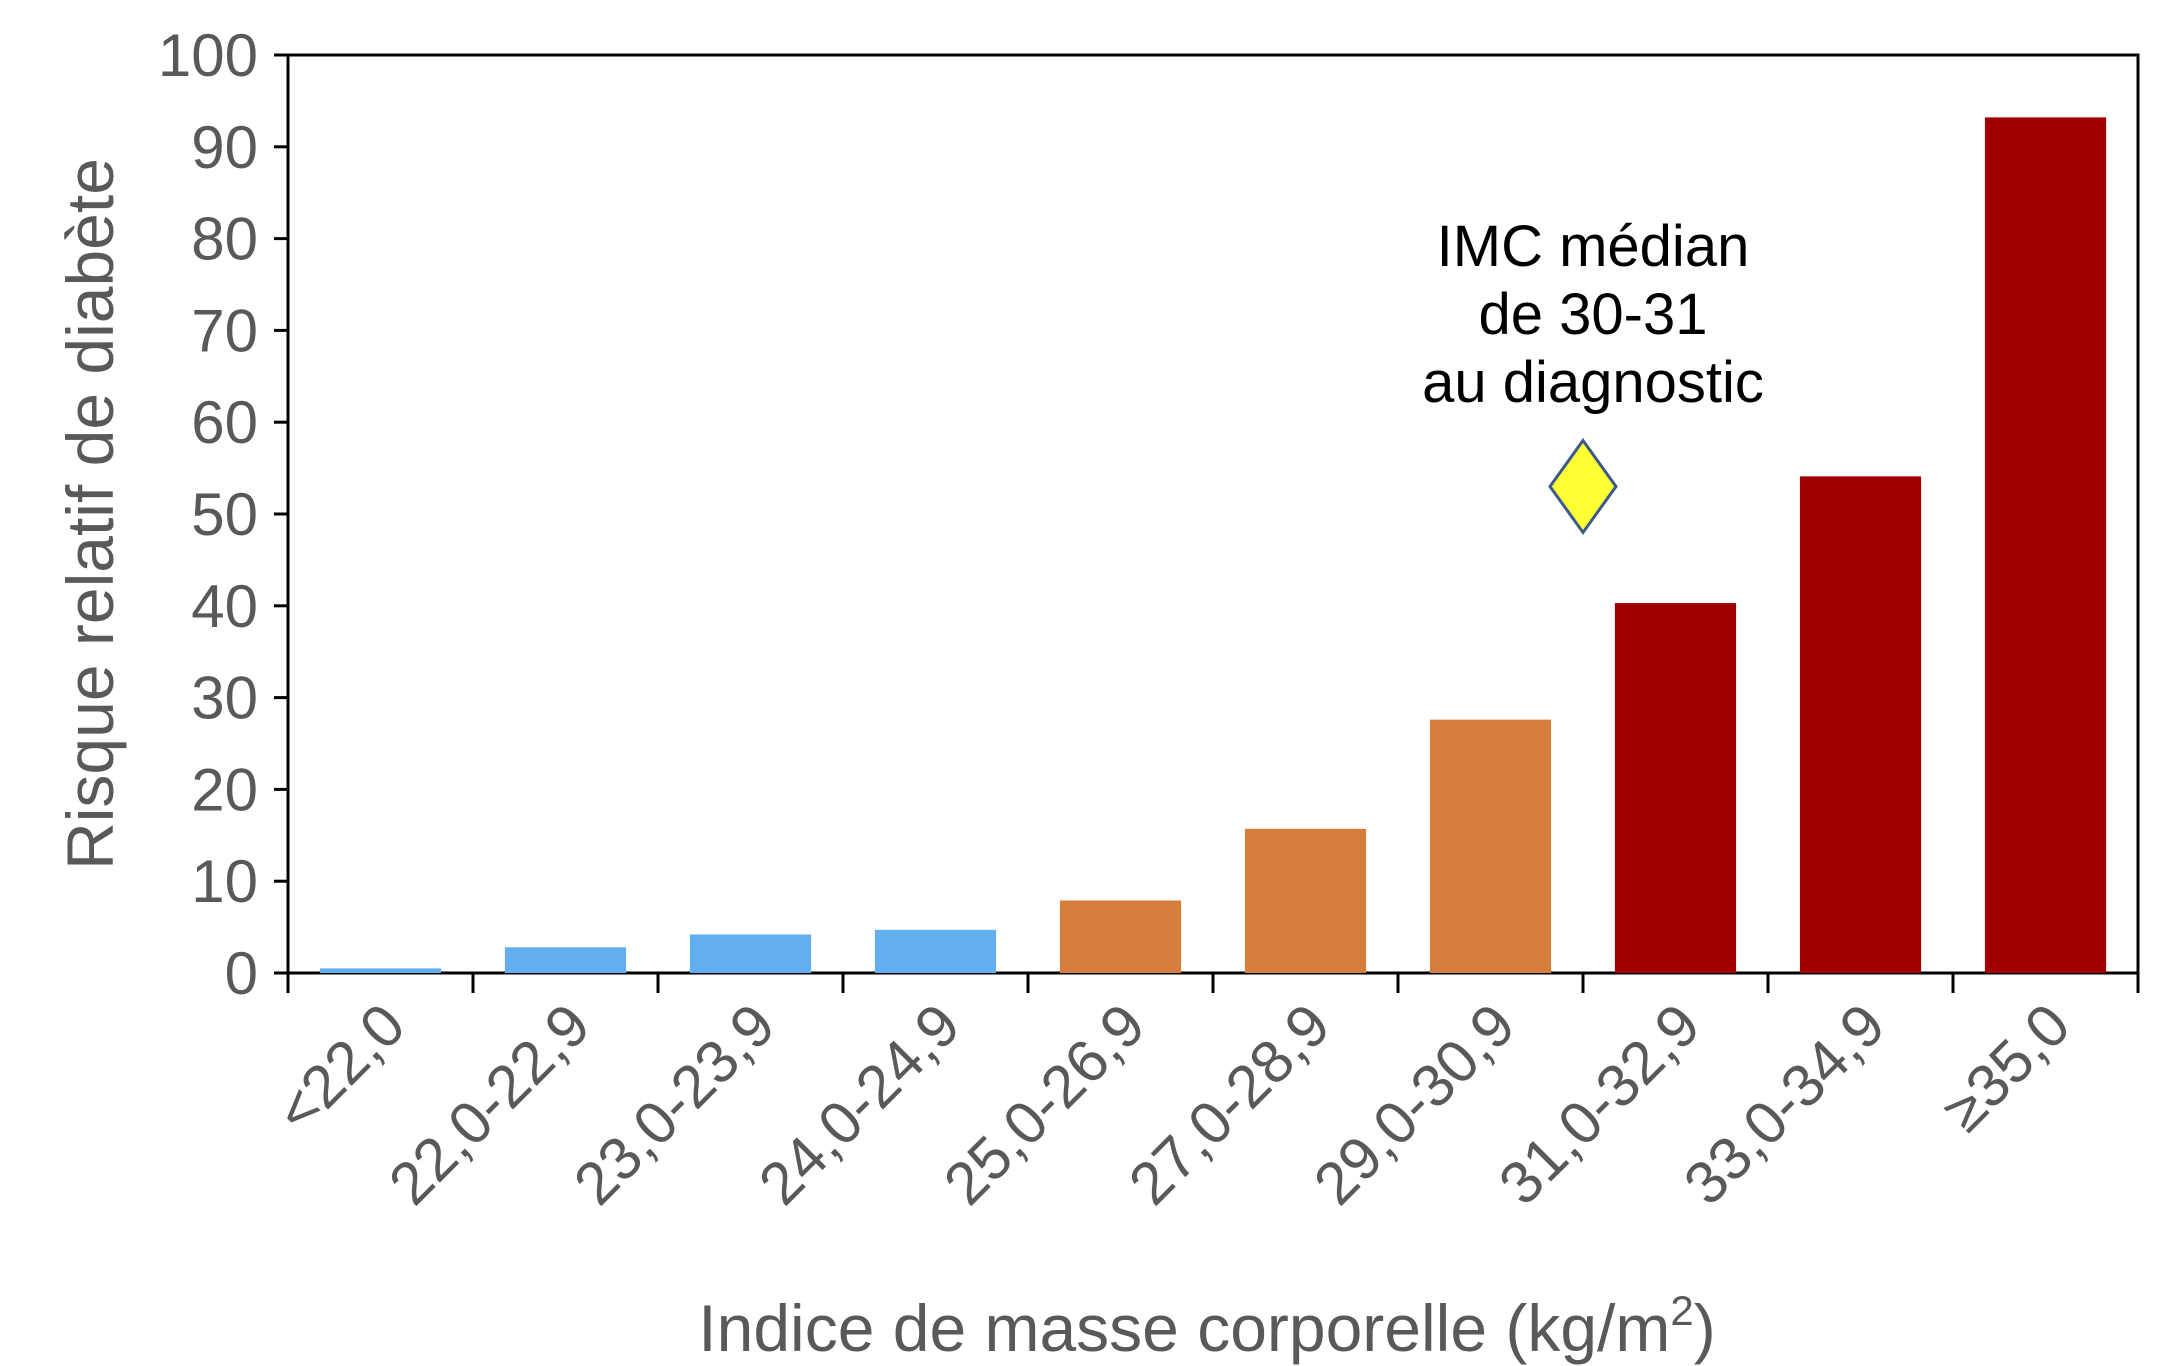 The height and width of the screenshot is (1366, 2170). I want to click on annotation-text: IMC médian de 30-31 au diagnostic, so click(1593, 314).